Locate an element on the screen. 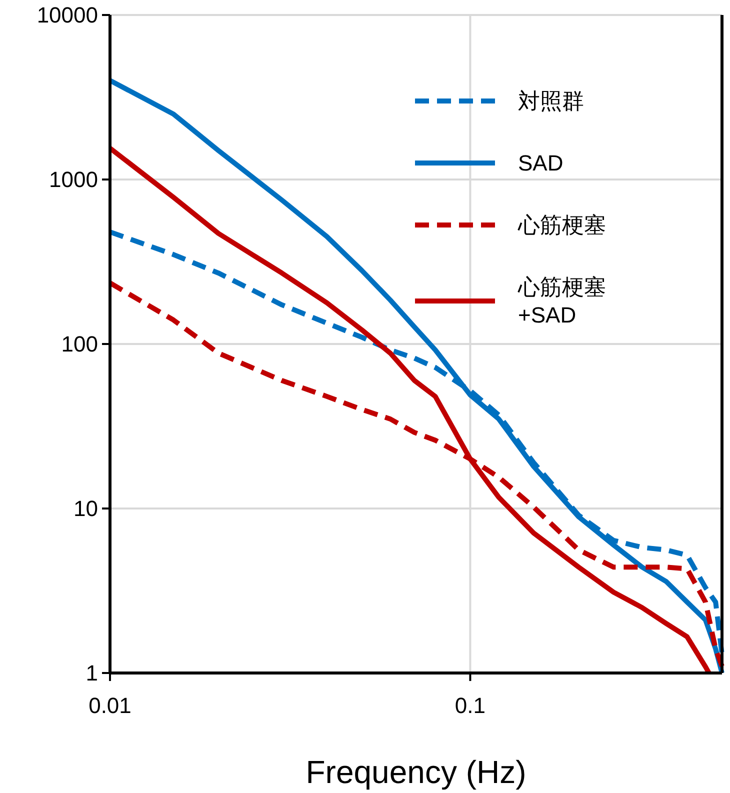 This screenshot has width=730, height=793. x-axis-title: Frequency (Hz) is located at coordinates (416, 772).